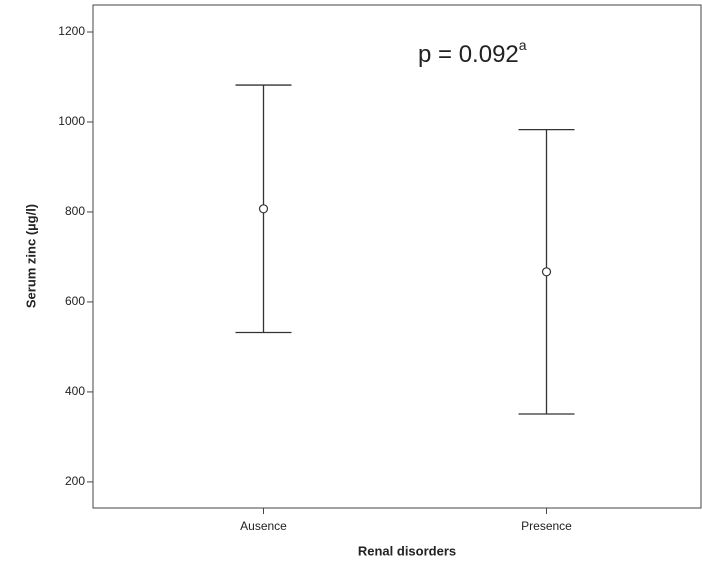 Image resolution: width=702 pixels, height=567 pixels. What do you see at coordinates (30, 256) in the screenshot?
I see `y-axis-title: Serum zinc (µg/l)` at bounding box center [30, 256].